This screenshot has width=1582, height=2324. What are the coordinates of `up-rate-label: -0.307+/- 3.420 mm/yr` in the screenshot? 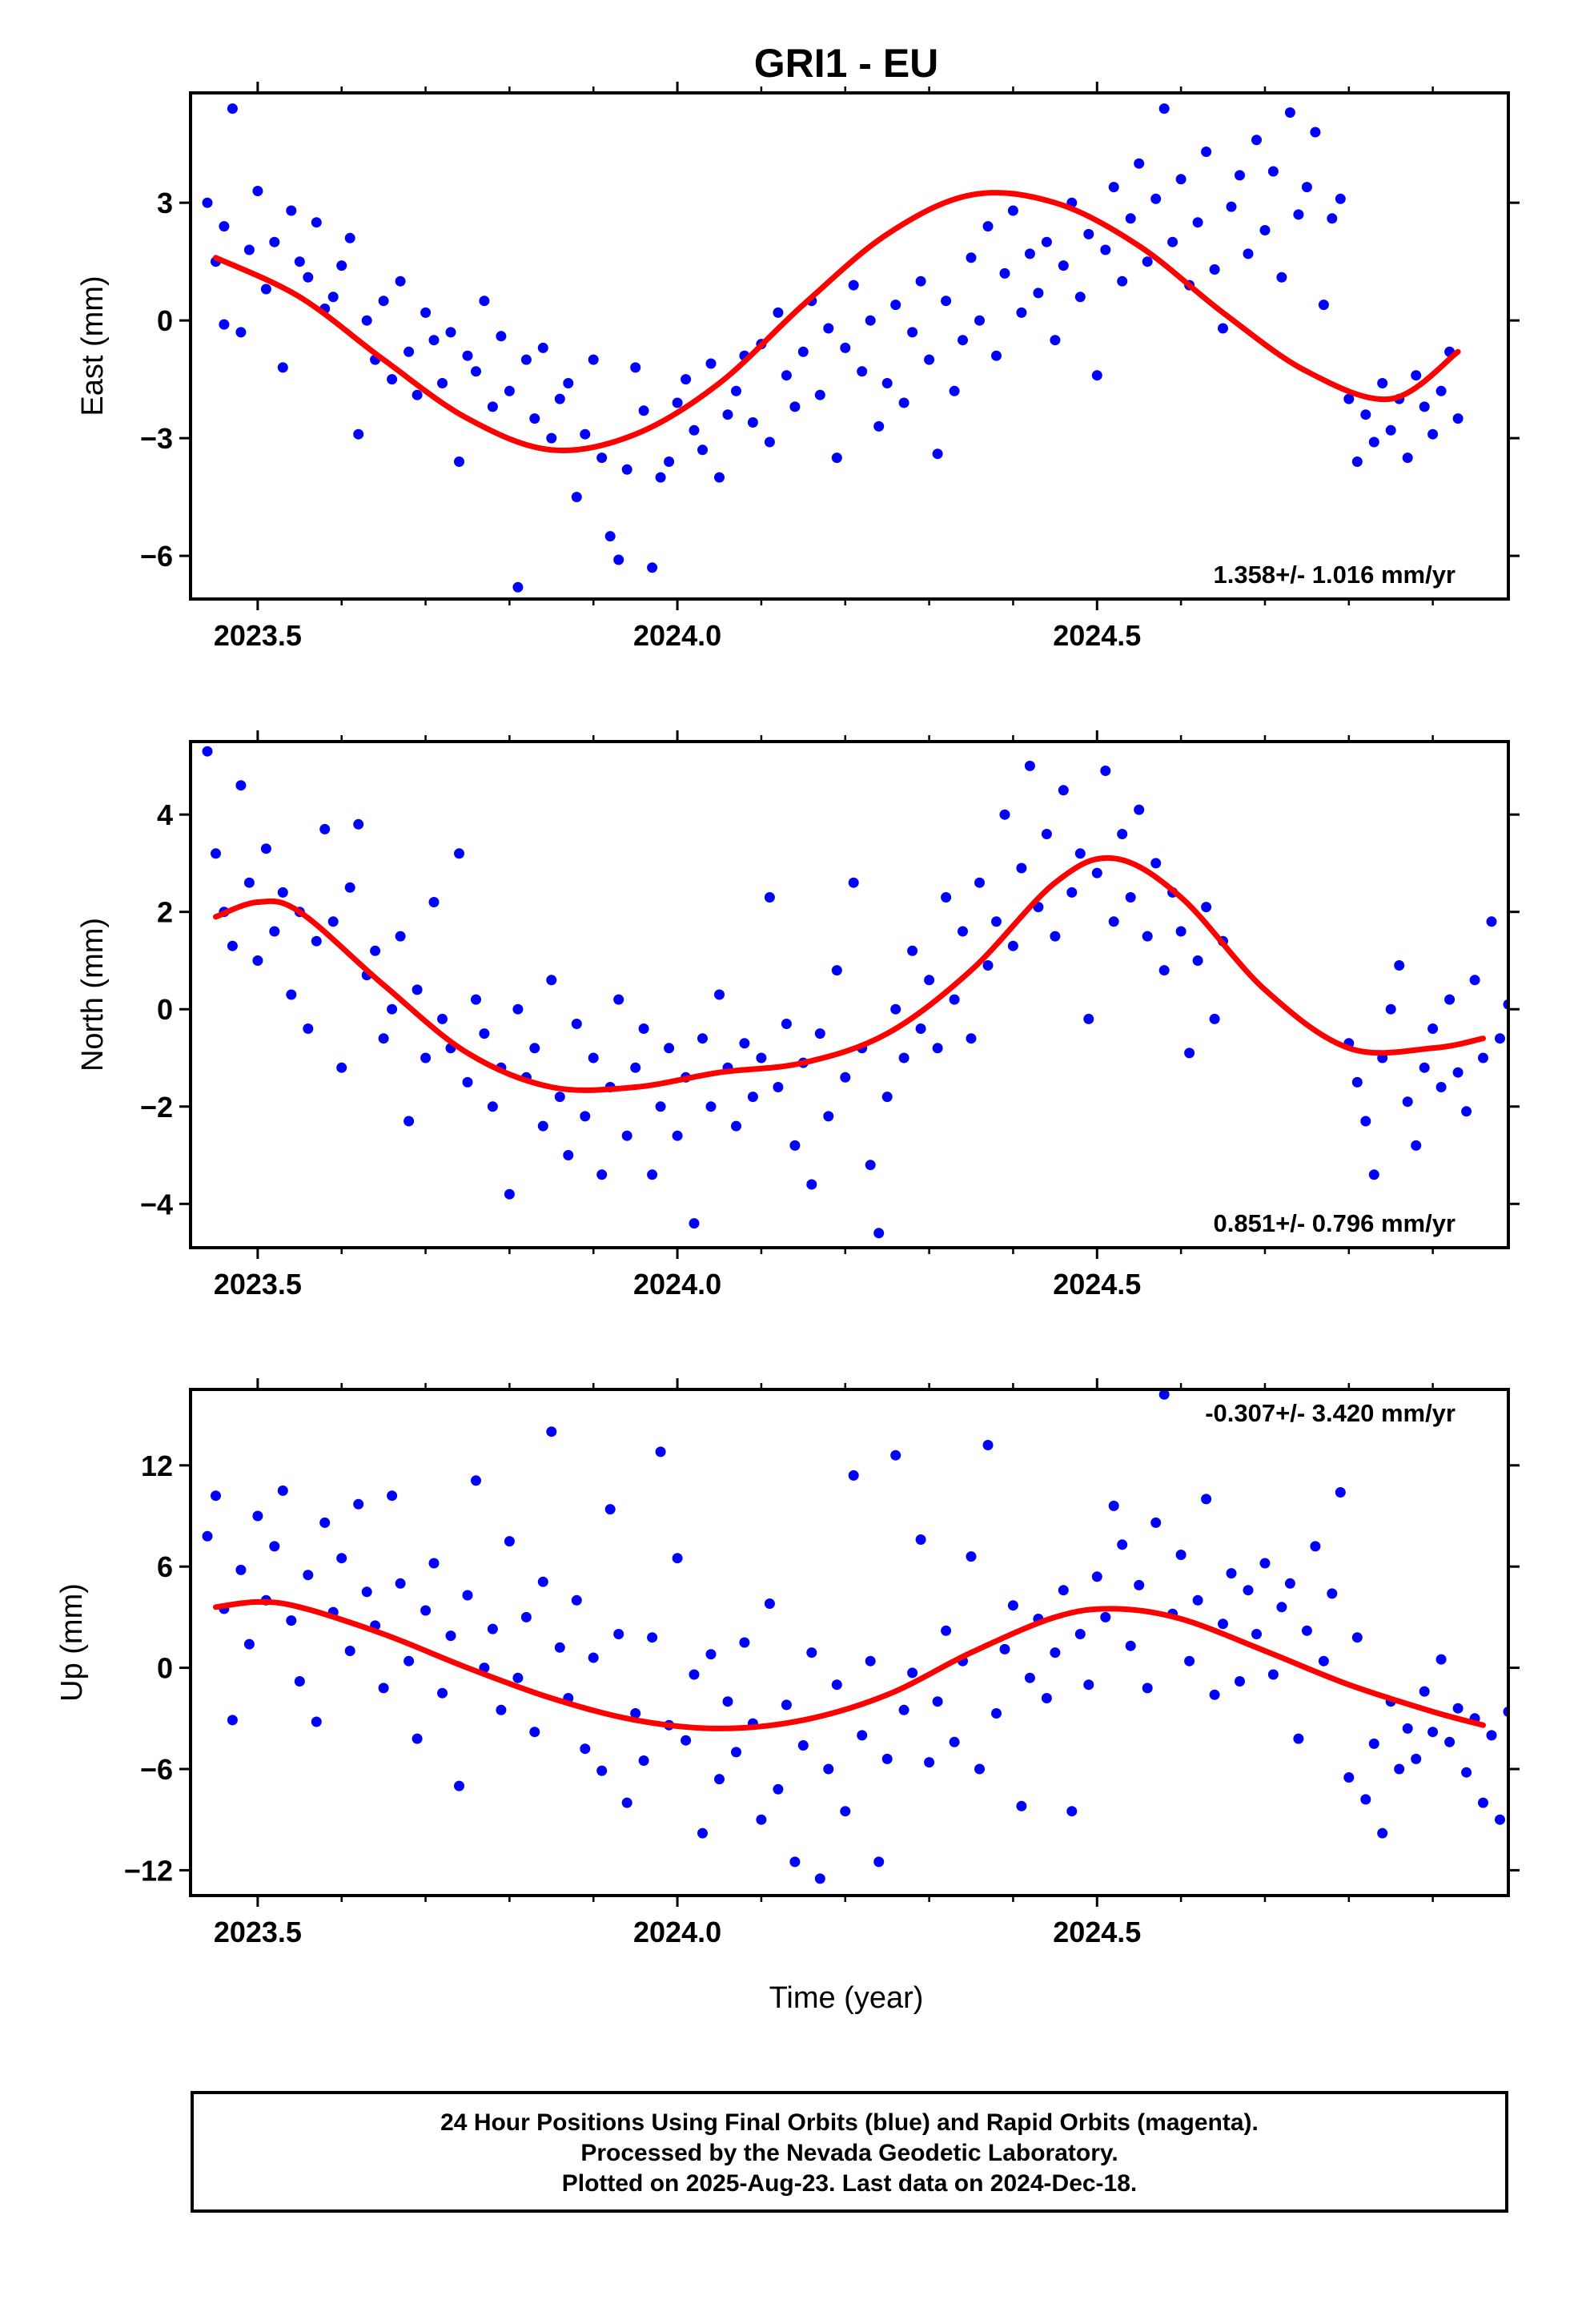 It's located at (1330, 1413).